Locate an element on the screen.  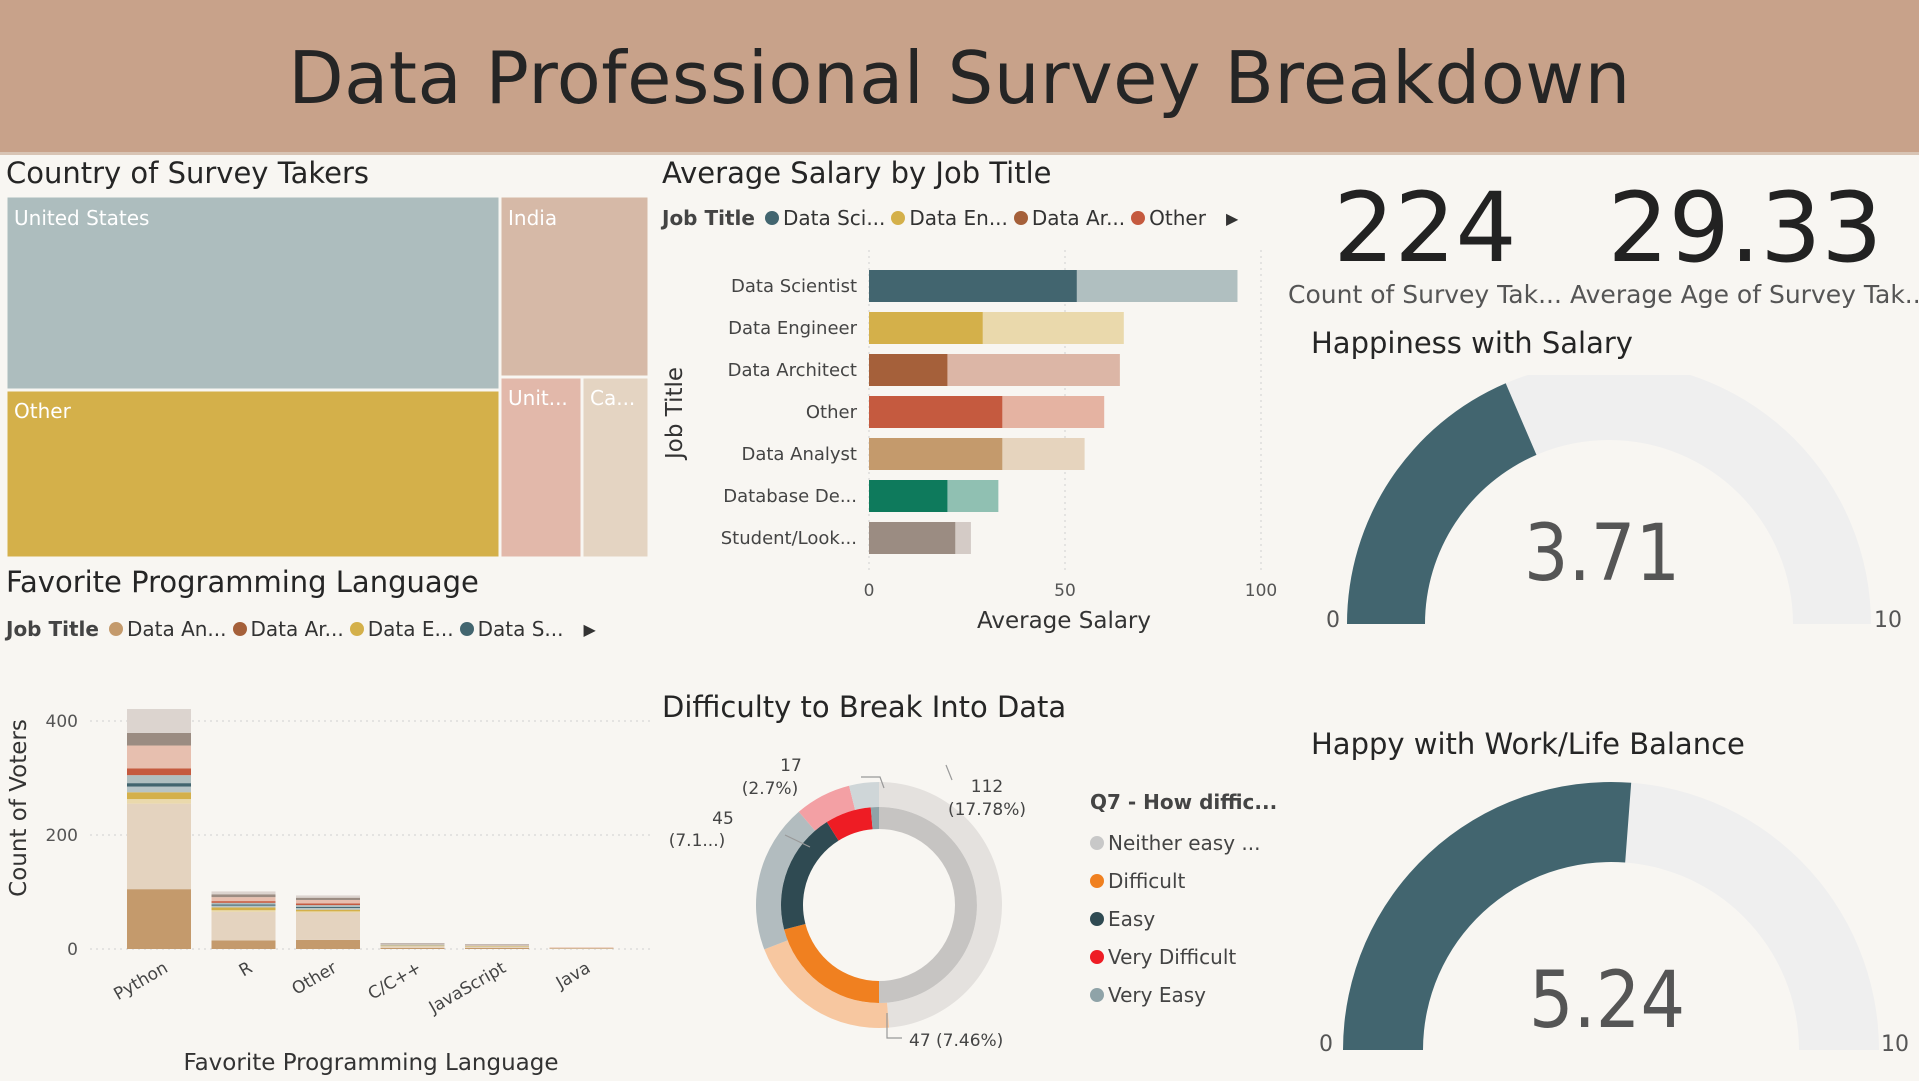
work-life-gauge: 5.24 0 10 is located at coordinates (1614, 920).